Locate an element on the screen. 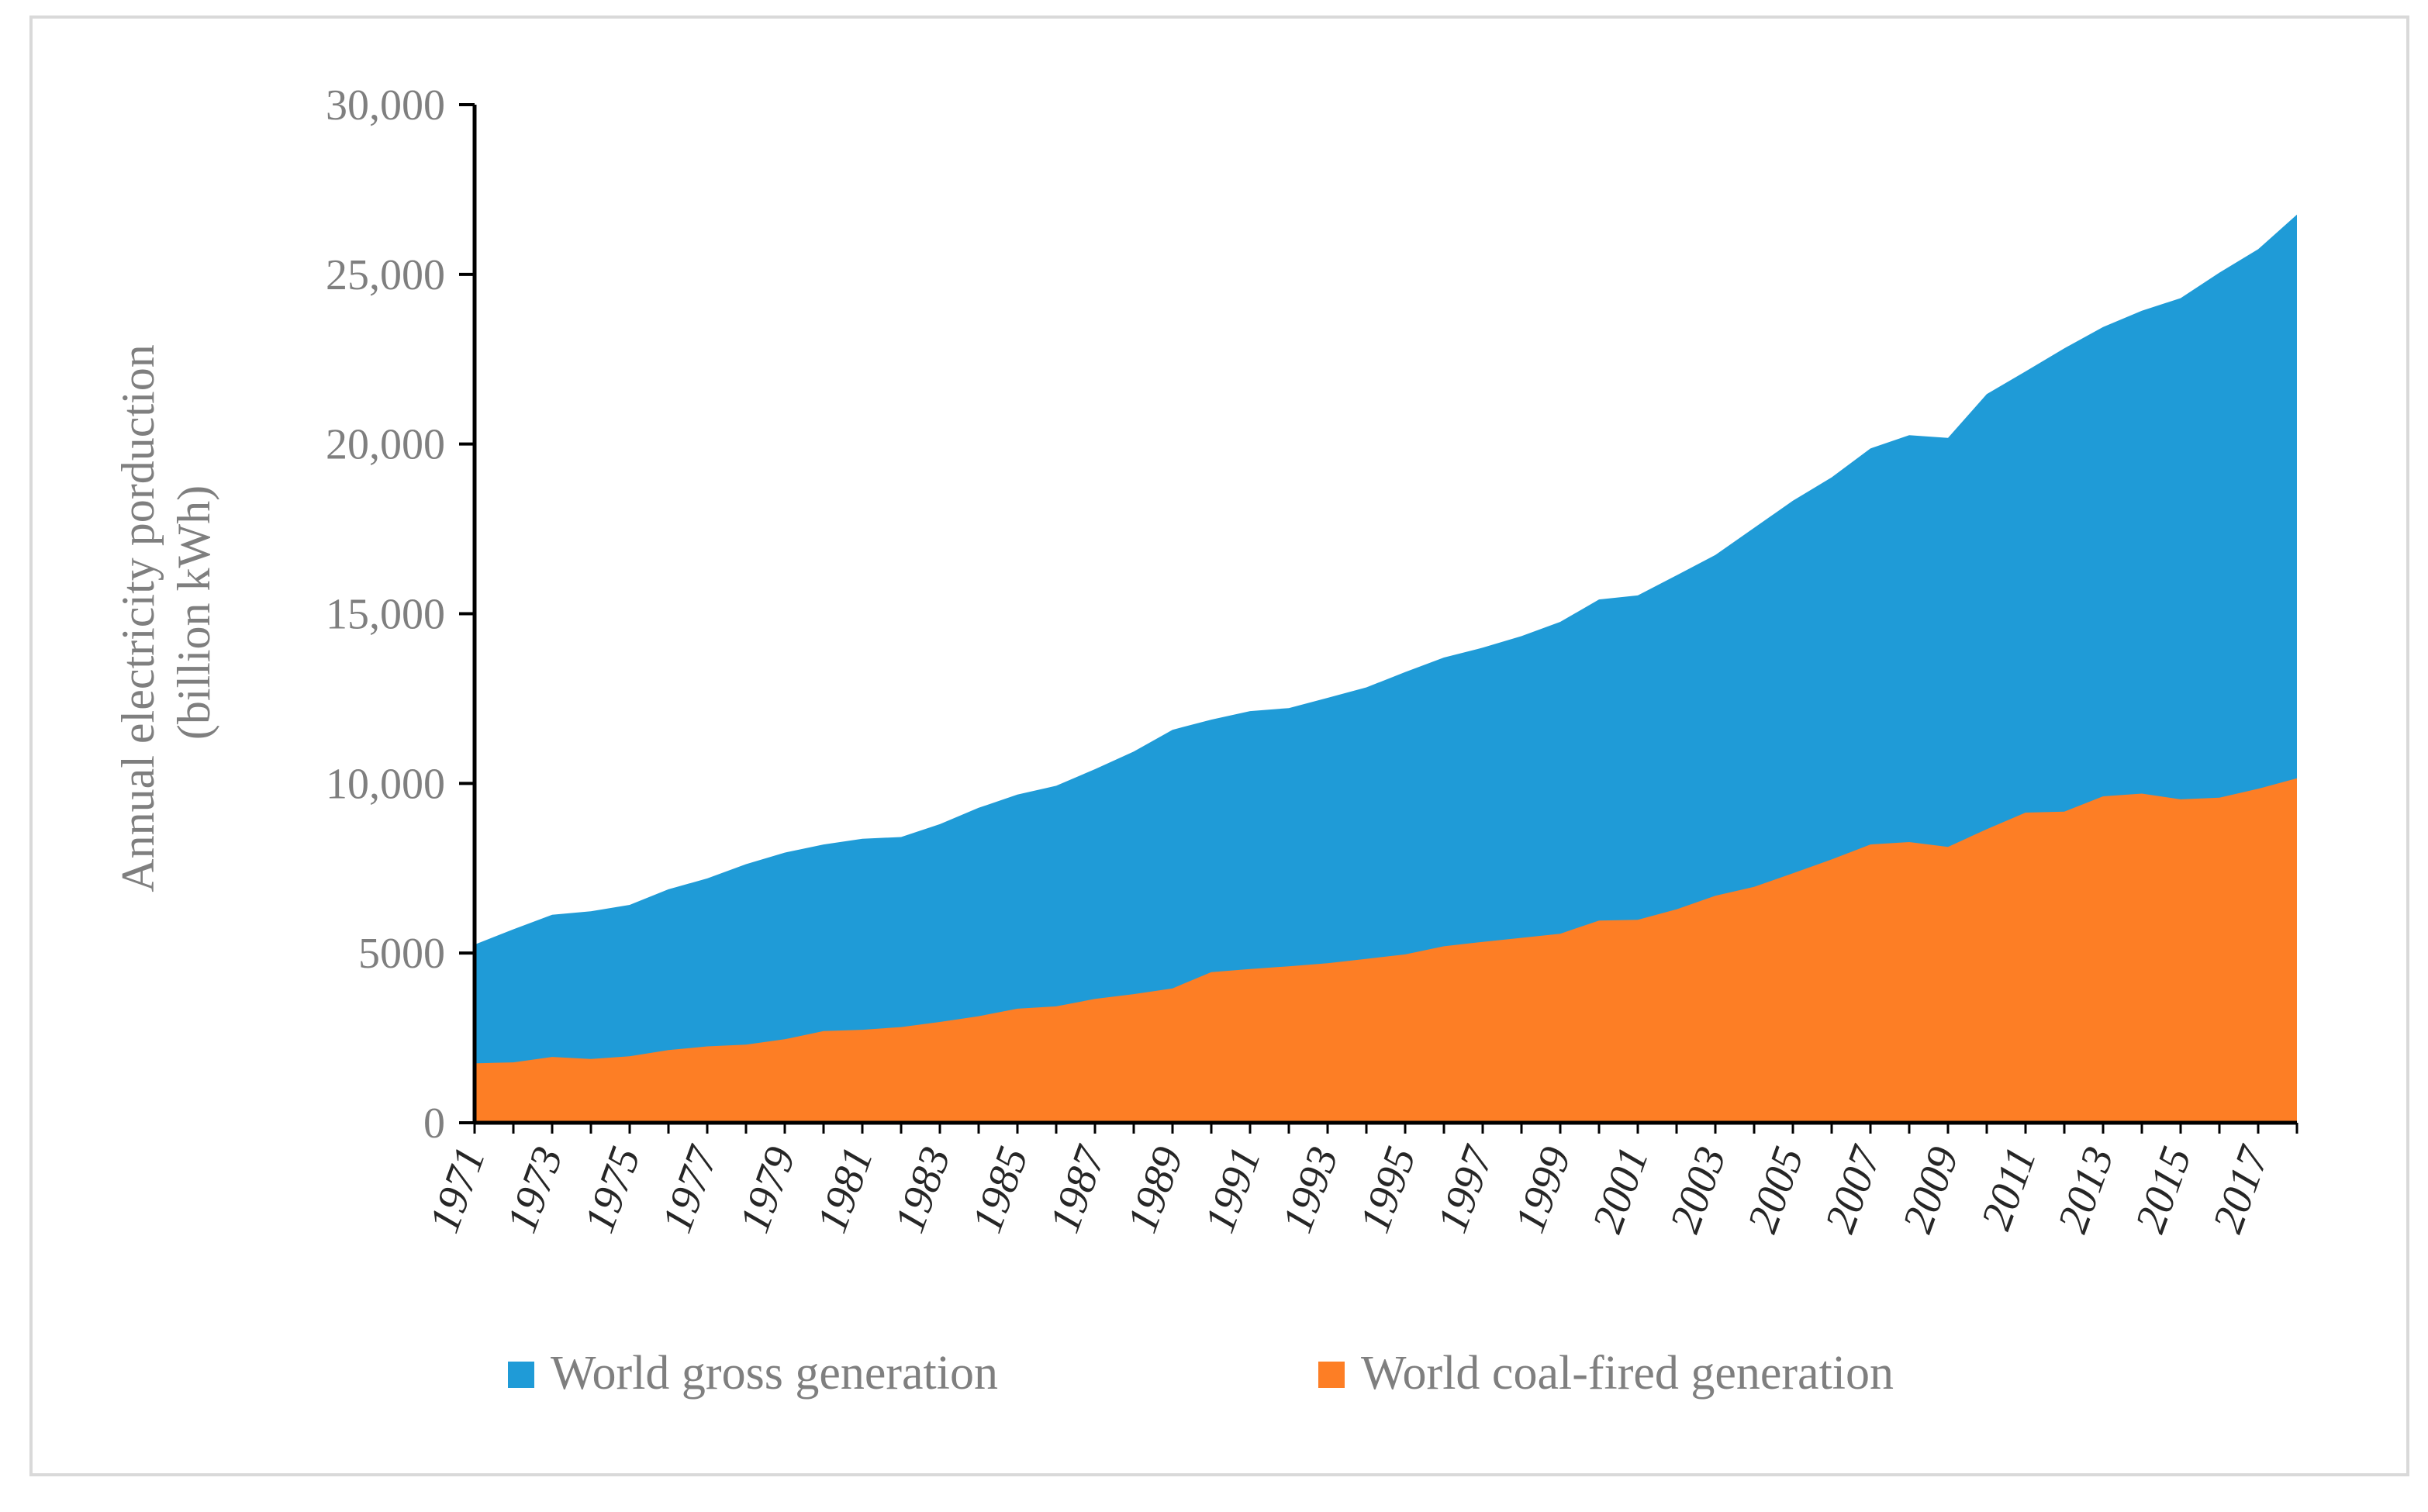  legend-swatch-world-gross-generation is located at coordinates (521, 1375).